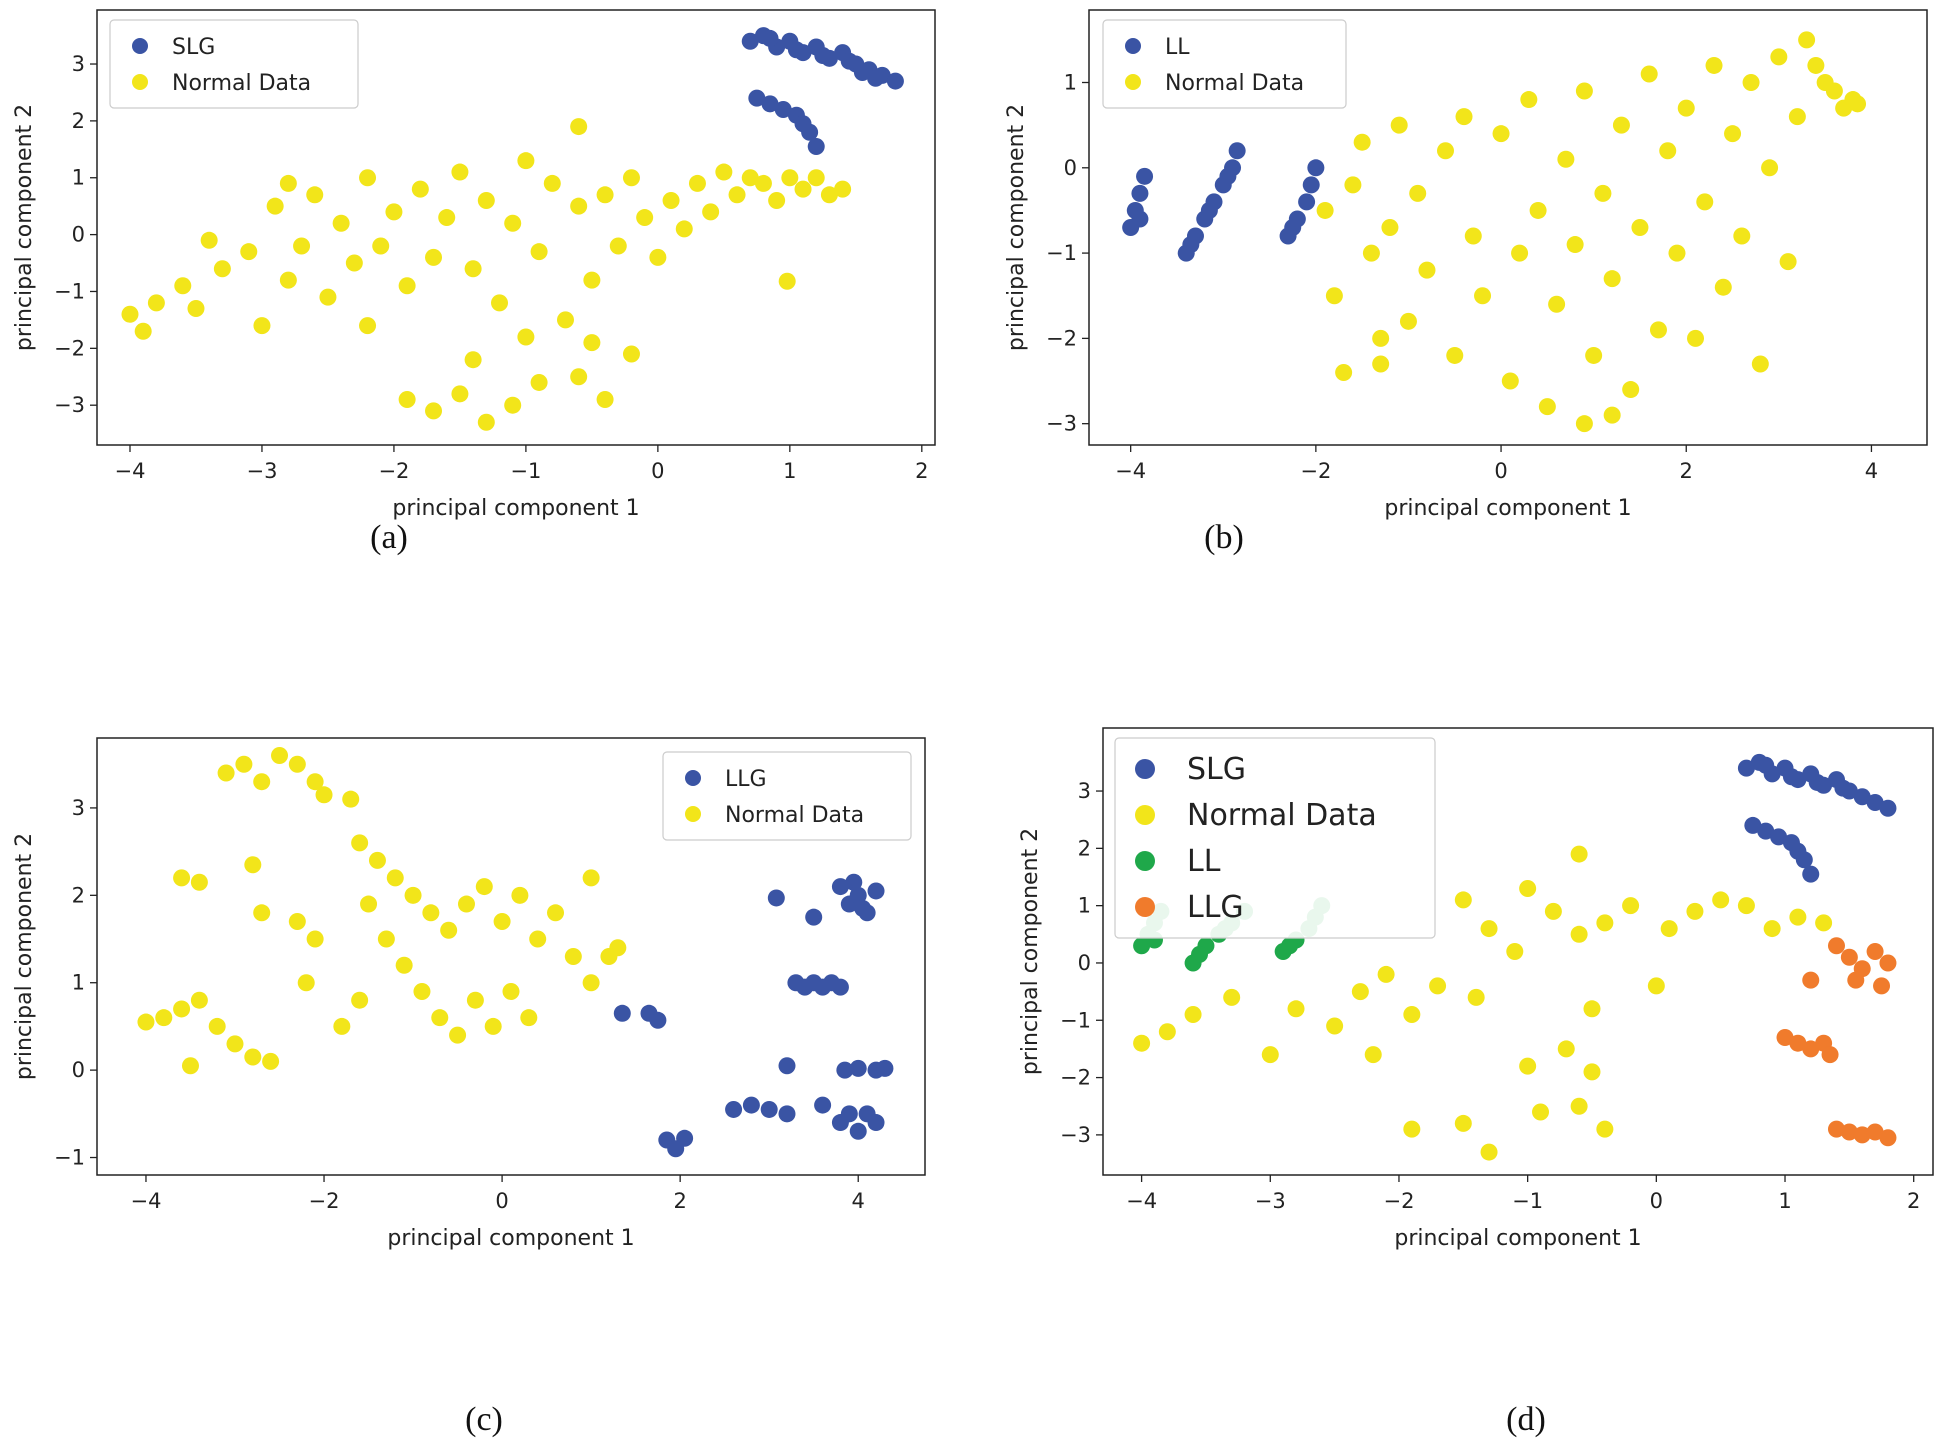 This screenshot has width=1950, height=1439. What do you see at coordinates (921, 471) in the screenshot?
I see `x-tick-label: 2` at bounding box center [921, 471].